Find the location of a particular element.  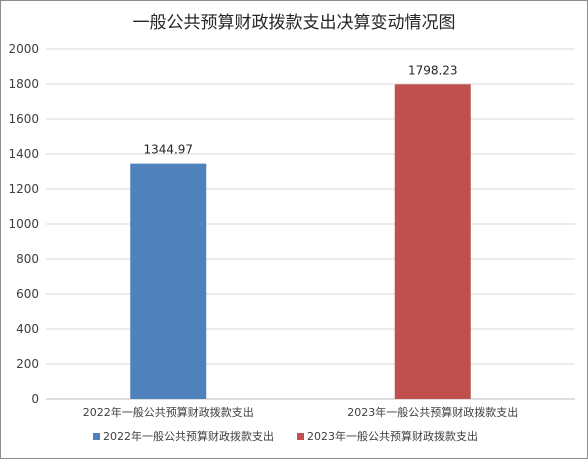

x-tick-label: 2023年一般公共预算财政拨款支出 is located at coordinates (432, 412).